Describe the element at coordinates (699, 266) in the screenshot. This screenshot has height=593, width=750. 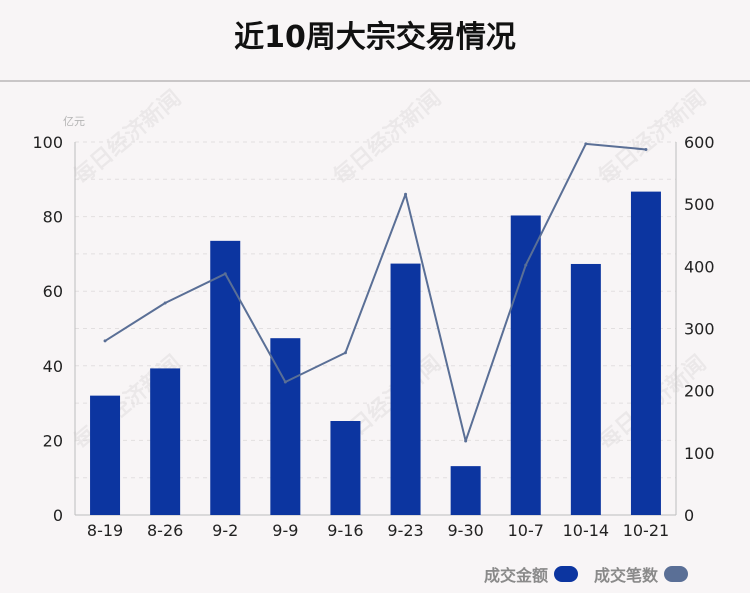
I see `y-right-tick-label: 400` at that location.